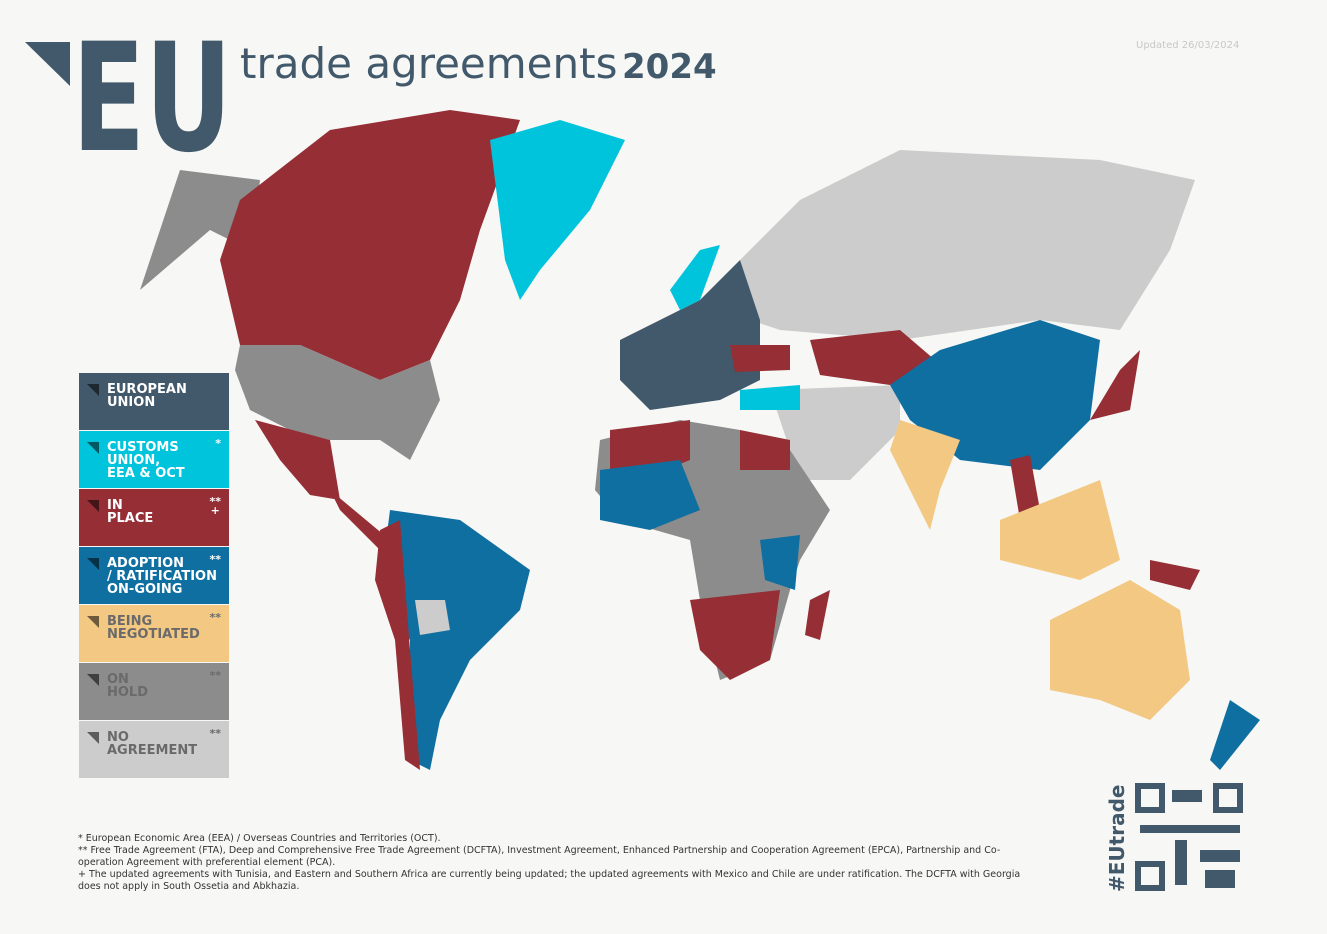 The width and height of the screenshot is (1327, 934). Describe the element at coordinates (118, 679) in the screenshot. I see `legend-label-line: ON` at that location.